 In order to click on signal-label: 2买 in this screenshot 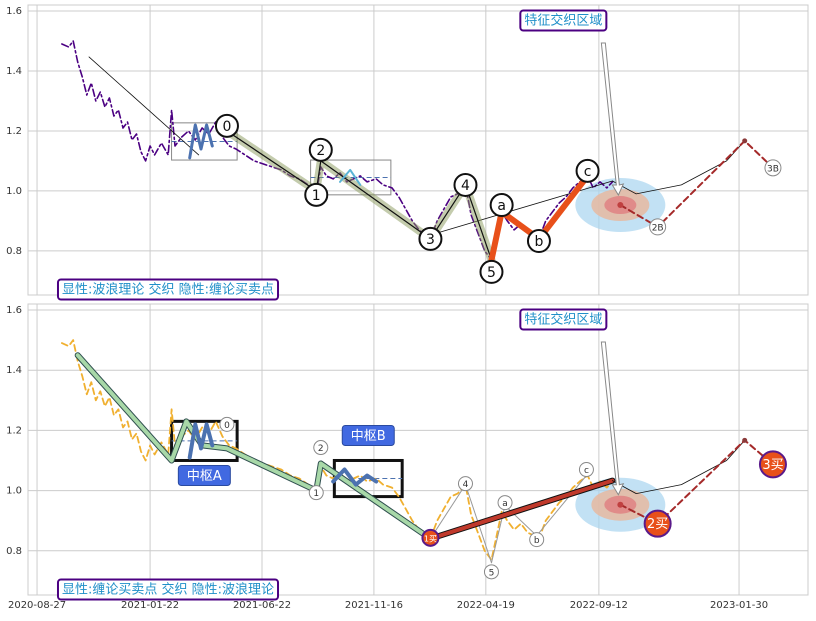, I will do `click(657, 524)`.